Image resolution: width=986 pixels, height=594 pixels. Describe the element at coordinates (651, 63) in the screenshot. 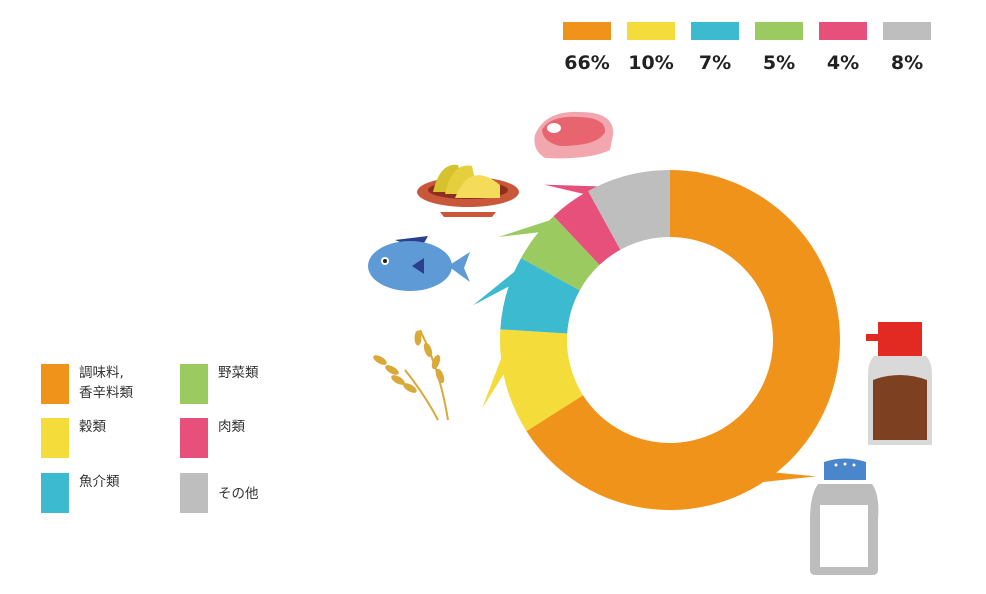

I see `value-legend-label: 10%` at that location.